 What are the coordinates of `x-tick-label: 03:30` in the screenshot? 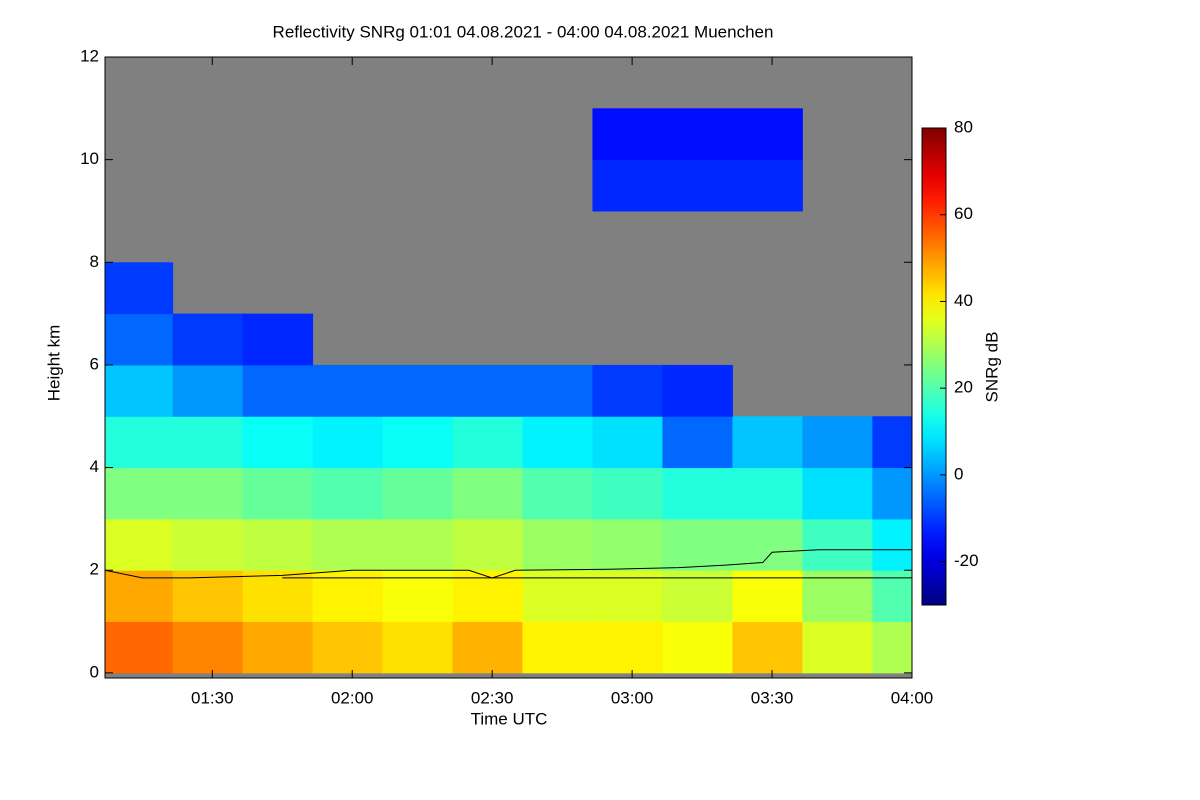 It's located at (772, 697).